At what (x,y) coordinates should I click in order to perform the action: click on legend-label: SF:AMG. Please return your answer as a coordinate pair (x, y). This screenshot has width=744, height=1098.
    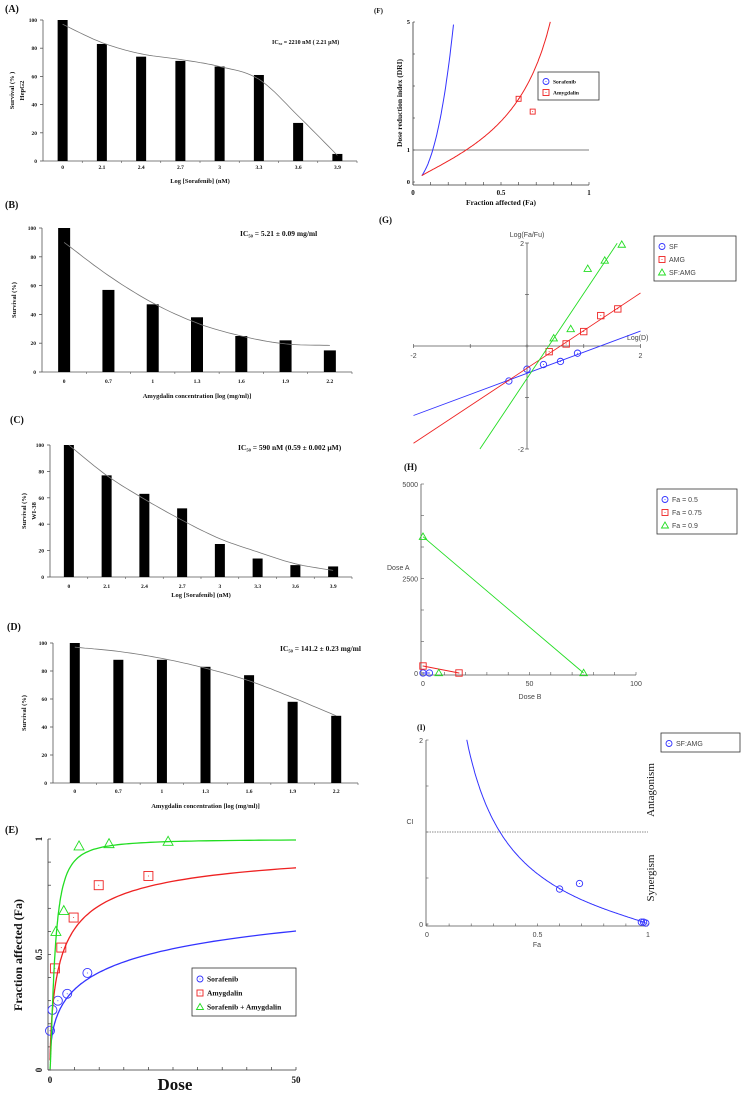
    Looking at the image, I should click on (682, 273).